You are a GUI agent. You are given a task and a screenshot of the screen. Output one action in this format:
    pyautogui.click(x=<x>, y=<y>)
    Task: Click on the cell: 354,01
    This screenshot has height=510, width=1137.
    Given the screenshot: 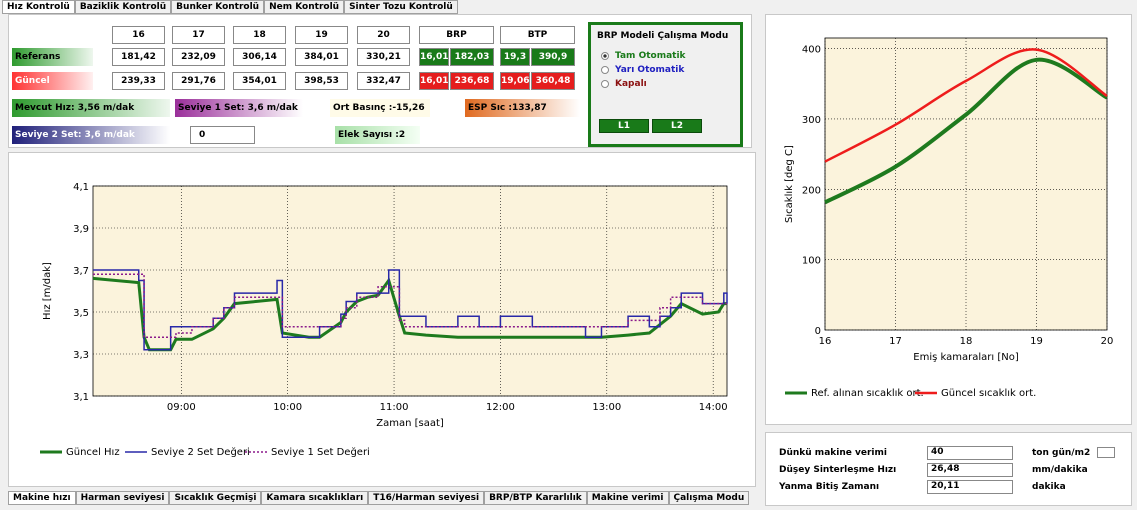 What is the action you would take?
    pyautogui.click(x=259, y=81)
    